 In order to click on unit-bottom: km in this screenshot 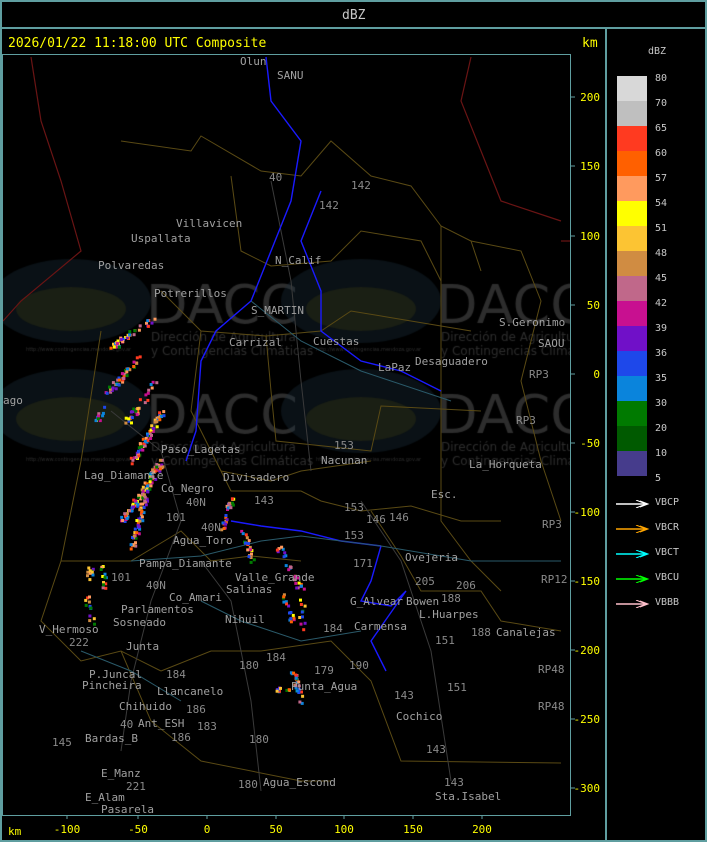, I will do `click(15, 831)`.